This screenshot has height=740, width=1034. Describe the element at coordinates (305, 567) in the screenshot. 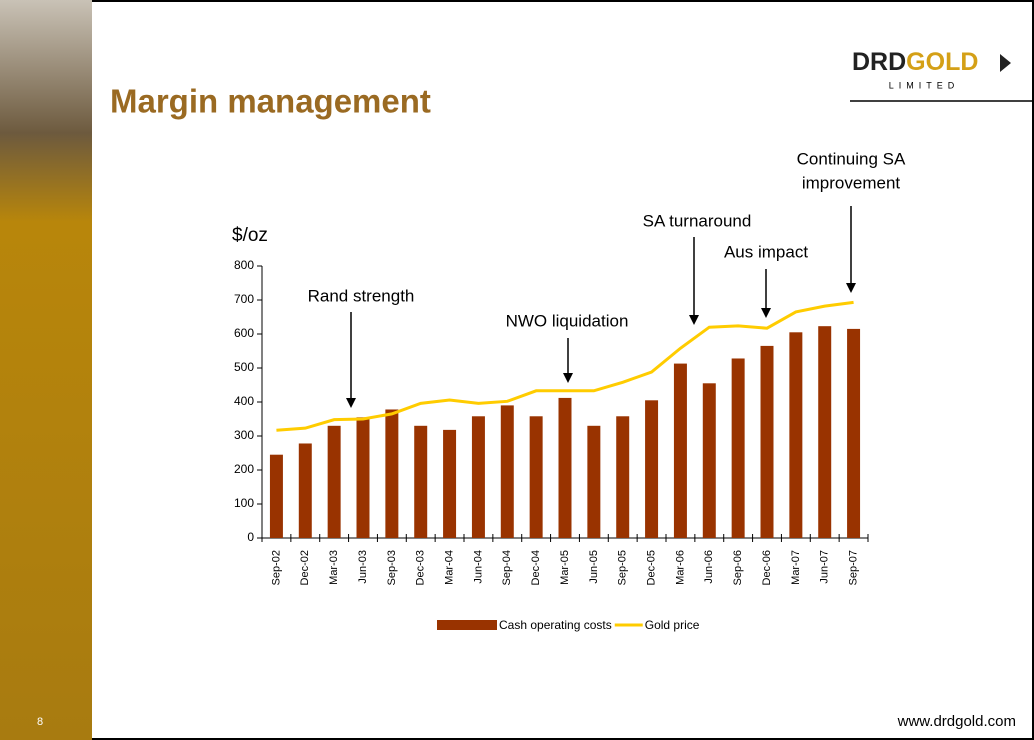

I see `x-tick-label: Dec-02` at that location.